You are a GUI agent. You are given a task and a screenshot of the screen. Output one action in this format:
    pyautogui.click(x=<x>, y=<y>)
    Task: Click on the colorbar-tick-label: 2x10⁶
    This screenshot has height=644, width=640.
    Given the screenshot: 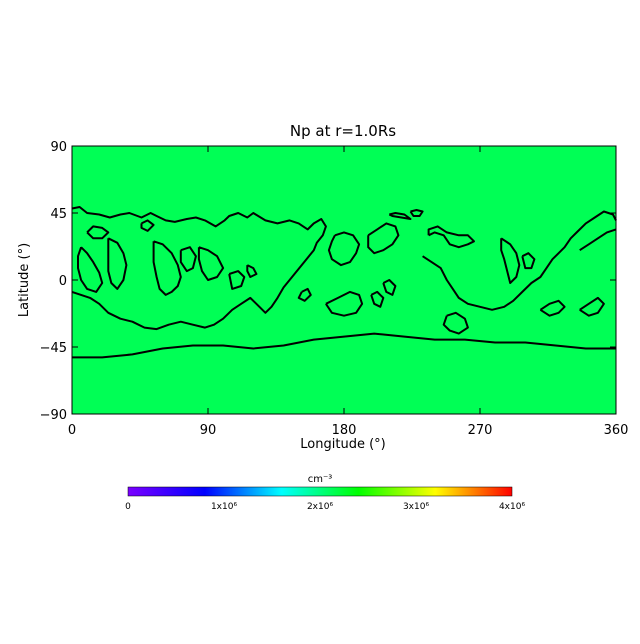 What is the action you would take?
    pyautogui.click(x=320, y=507)
    